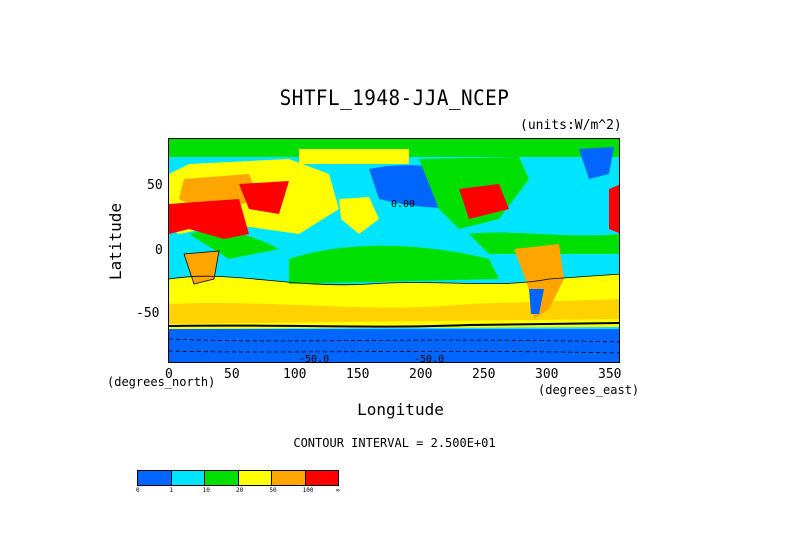  I want to click on hot-spot-sahara, so click(209, 219).